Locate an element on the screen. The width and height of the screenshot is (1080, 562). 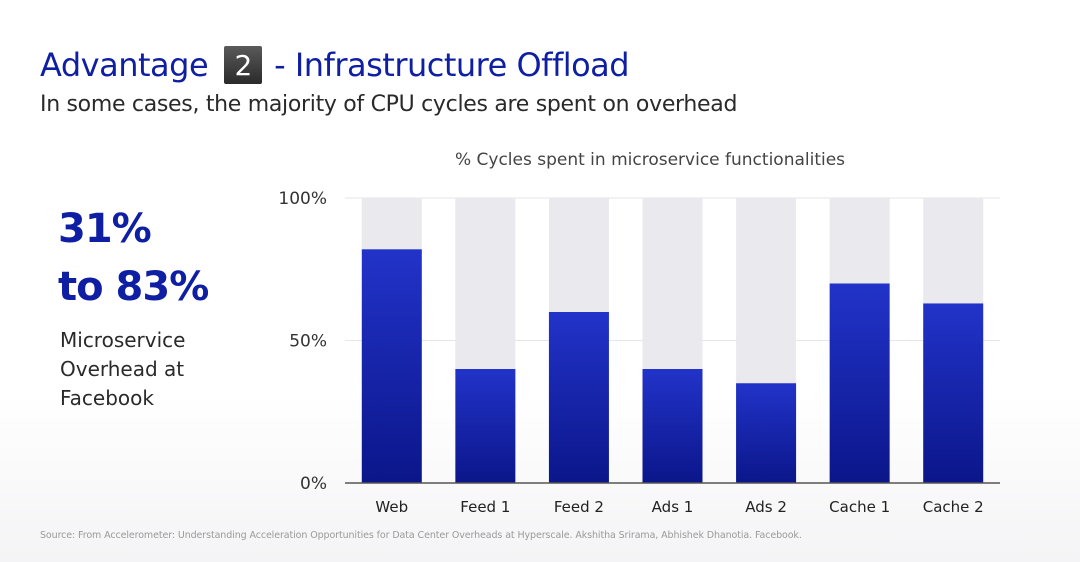
y-tick-label: 0% is located at coordinates (313, 484).